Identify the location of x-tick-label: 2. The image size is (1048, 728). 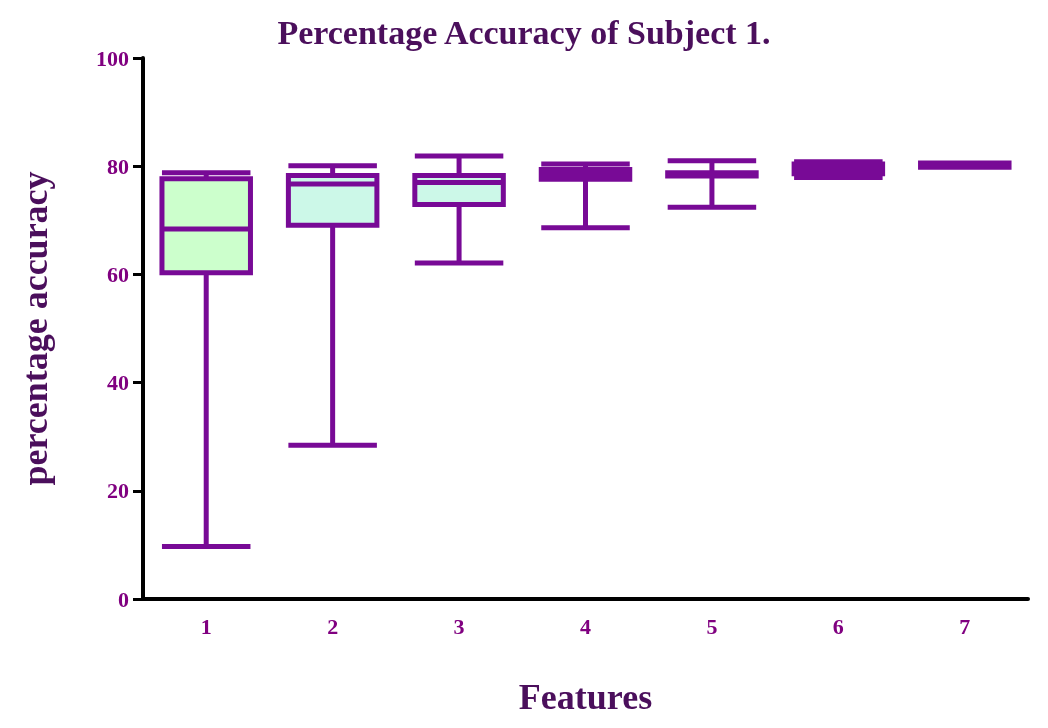
(333, 626).